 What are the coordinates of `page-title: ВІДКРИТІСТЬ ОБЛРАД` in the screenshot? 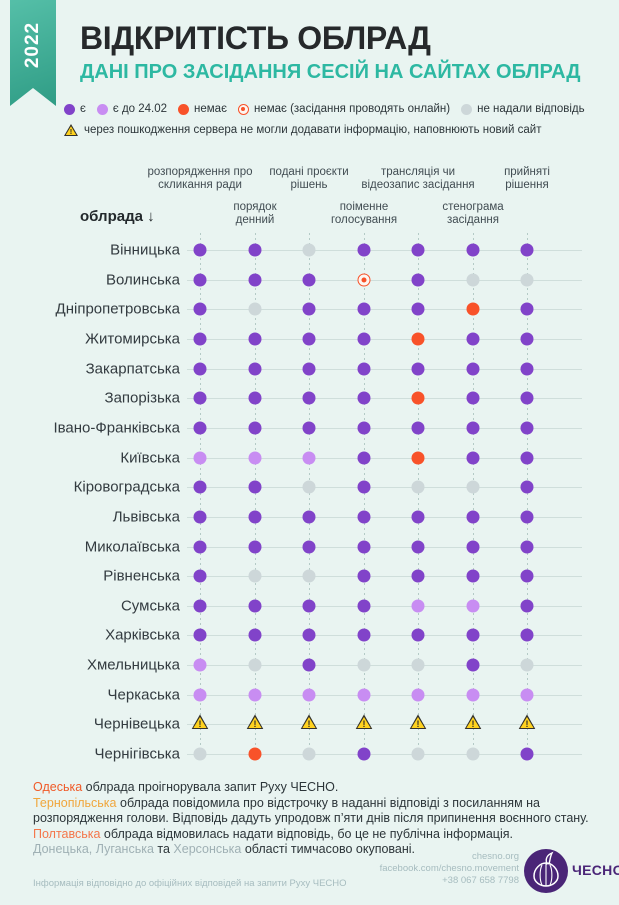 It's located at (255, 38).